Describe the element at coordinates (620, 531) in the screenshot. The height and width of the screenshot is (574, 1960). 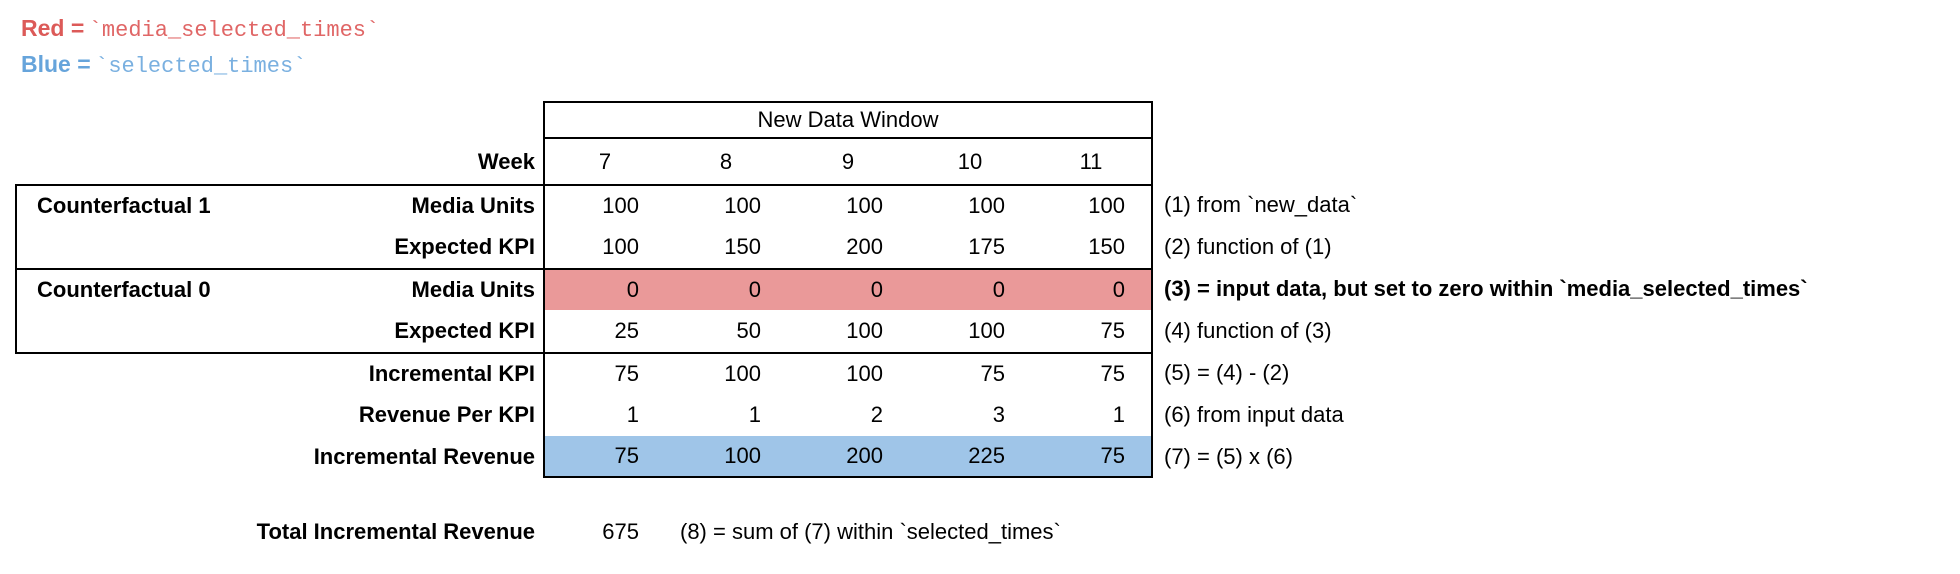
I see `total-value: 675` at that location.